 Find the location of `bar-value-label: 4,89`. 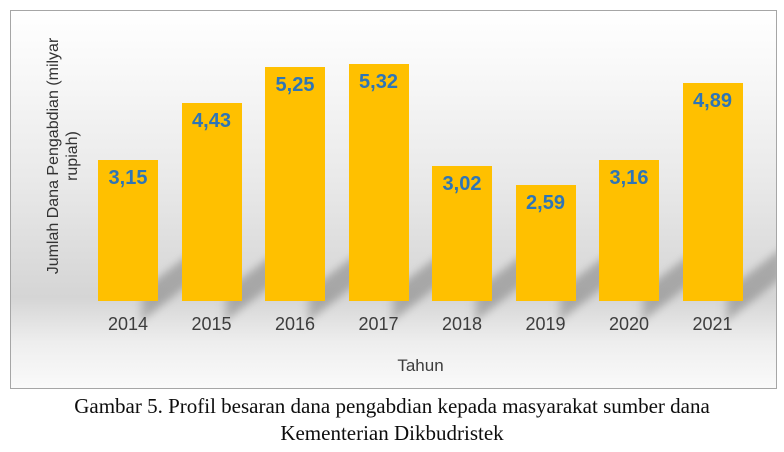

bar-value-label: 4,89 is located at coordinates (712, 101).